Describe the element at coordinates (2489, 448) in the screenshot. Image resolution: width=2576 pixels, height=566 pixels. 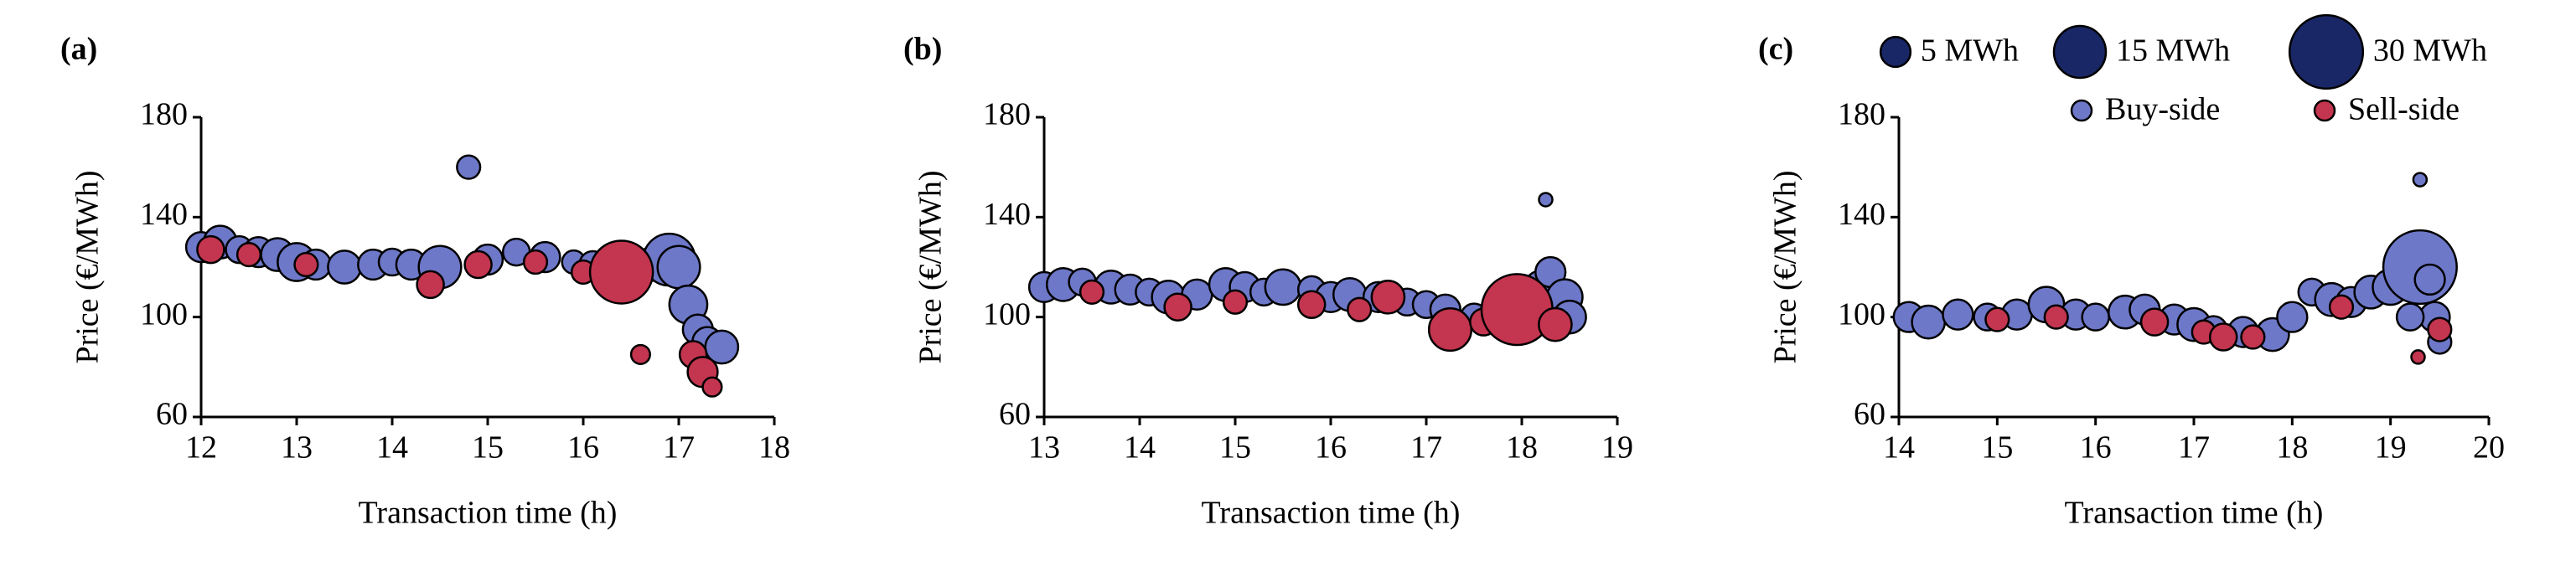
I see `x-tick-label: 20` at that location.